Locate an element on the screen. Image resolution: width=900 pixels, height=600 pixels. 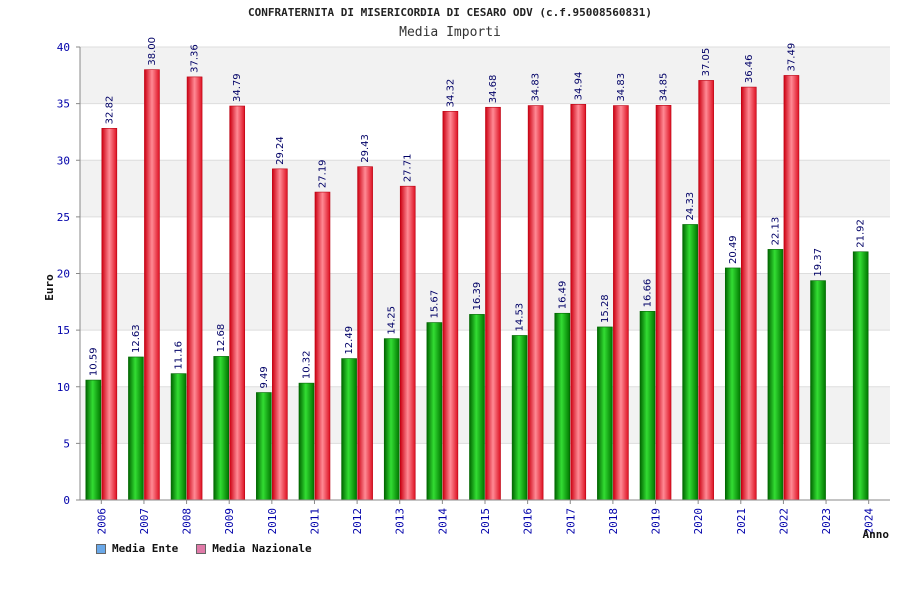
data-label-media-nazionale: 34.68 is located at coordinates (493, 89).